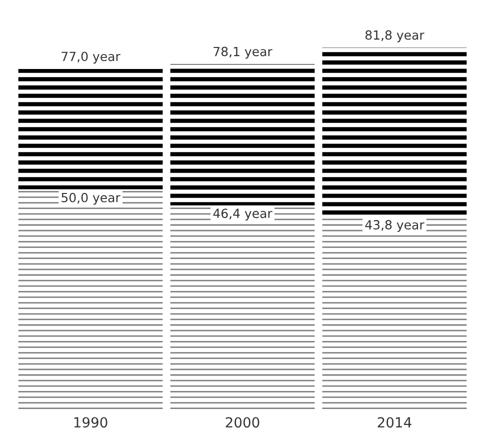  Describe the element at coordinates (91, 422) in the screenshot. I see `x-tick-label: 1990` at that location.